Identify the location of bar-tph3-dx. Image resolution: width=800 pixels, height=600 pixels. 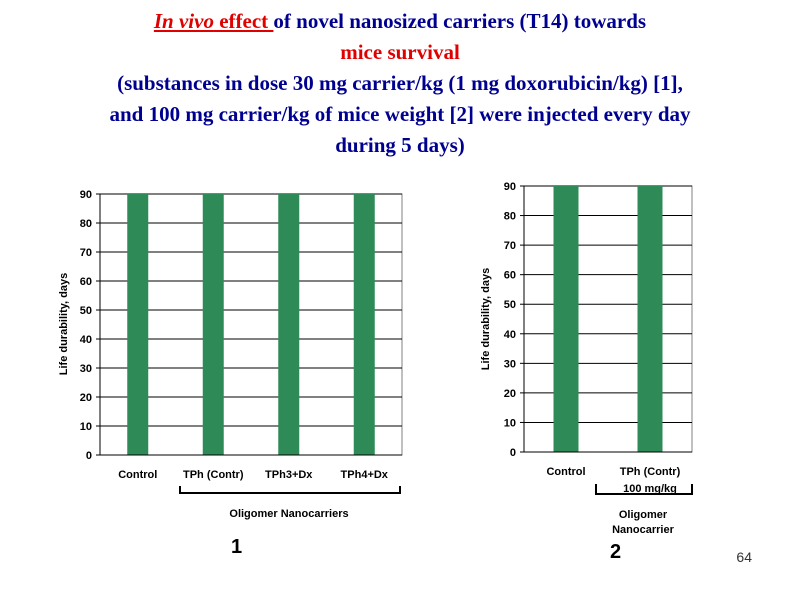
(289, 324).